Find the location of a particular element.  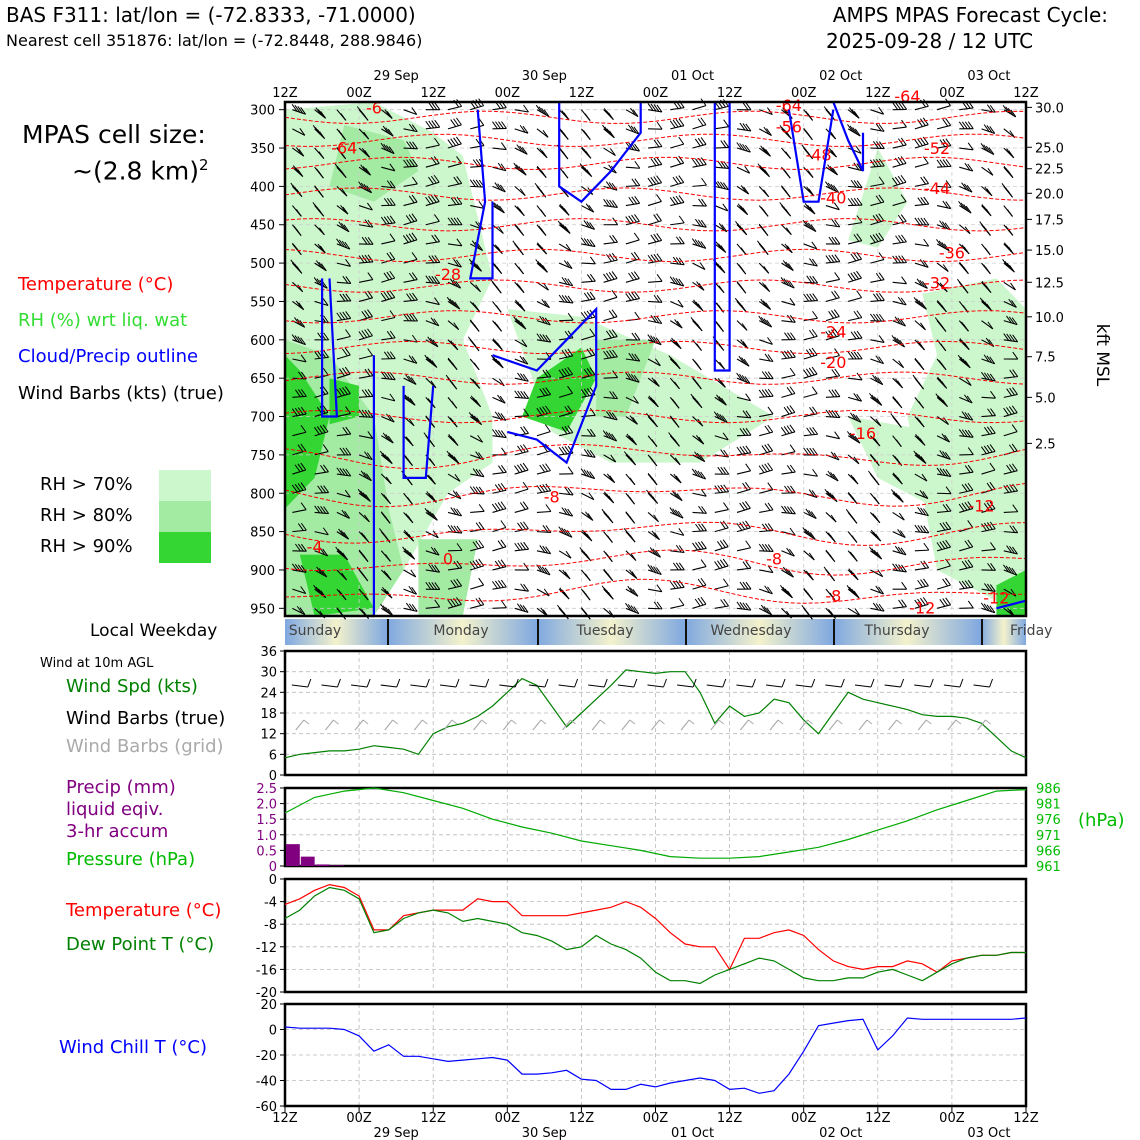

wind-barb-true is located at coordinates (744, 686).